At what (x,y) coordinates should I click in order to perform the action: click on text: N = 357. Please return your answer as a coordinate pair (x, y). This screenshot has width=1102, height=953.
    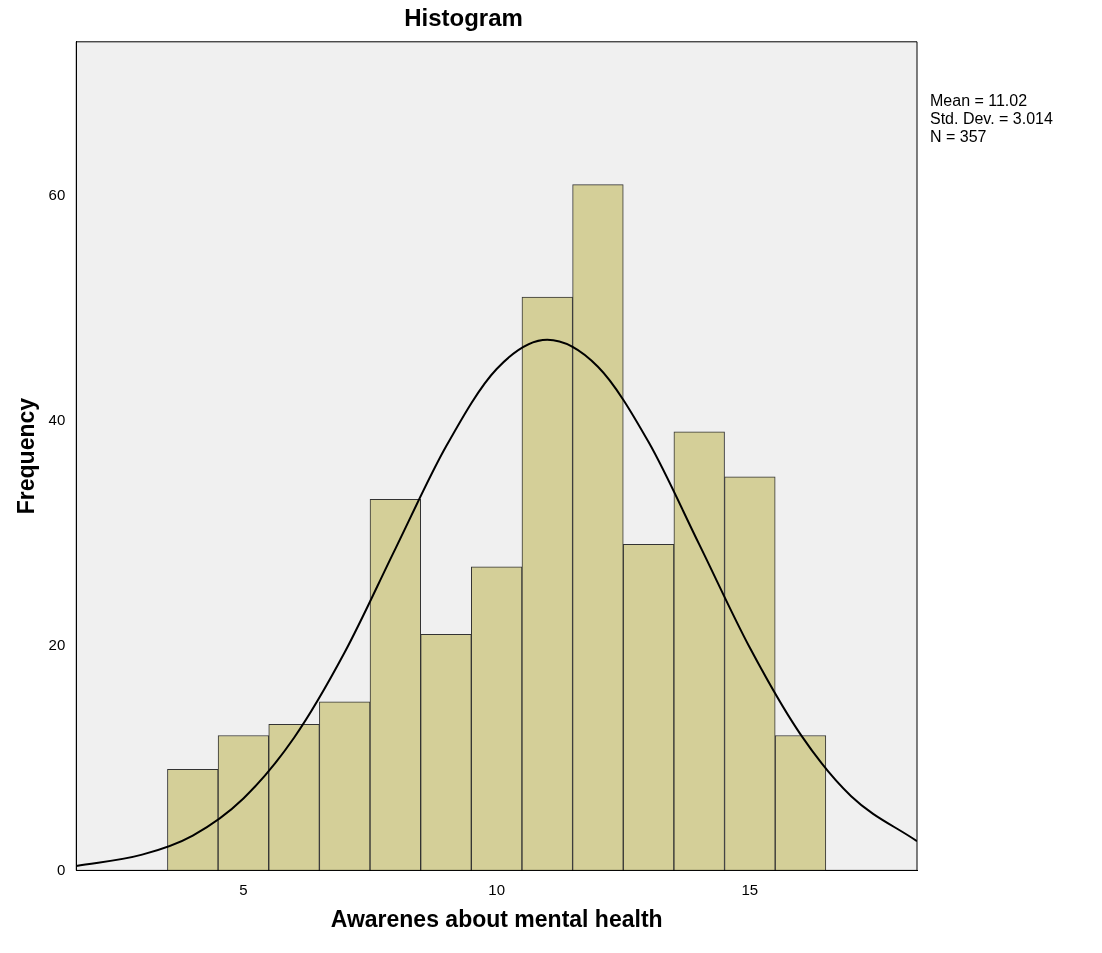
    Looking at the image, I should click on (959, 137).